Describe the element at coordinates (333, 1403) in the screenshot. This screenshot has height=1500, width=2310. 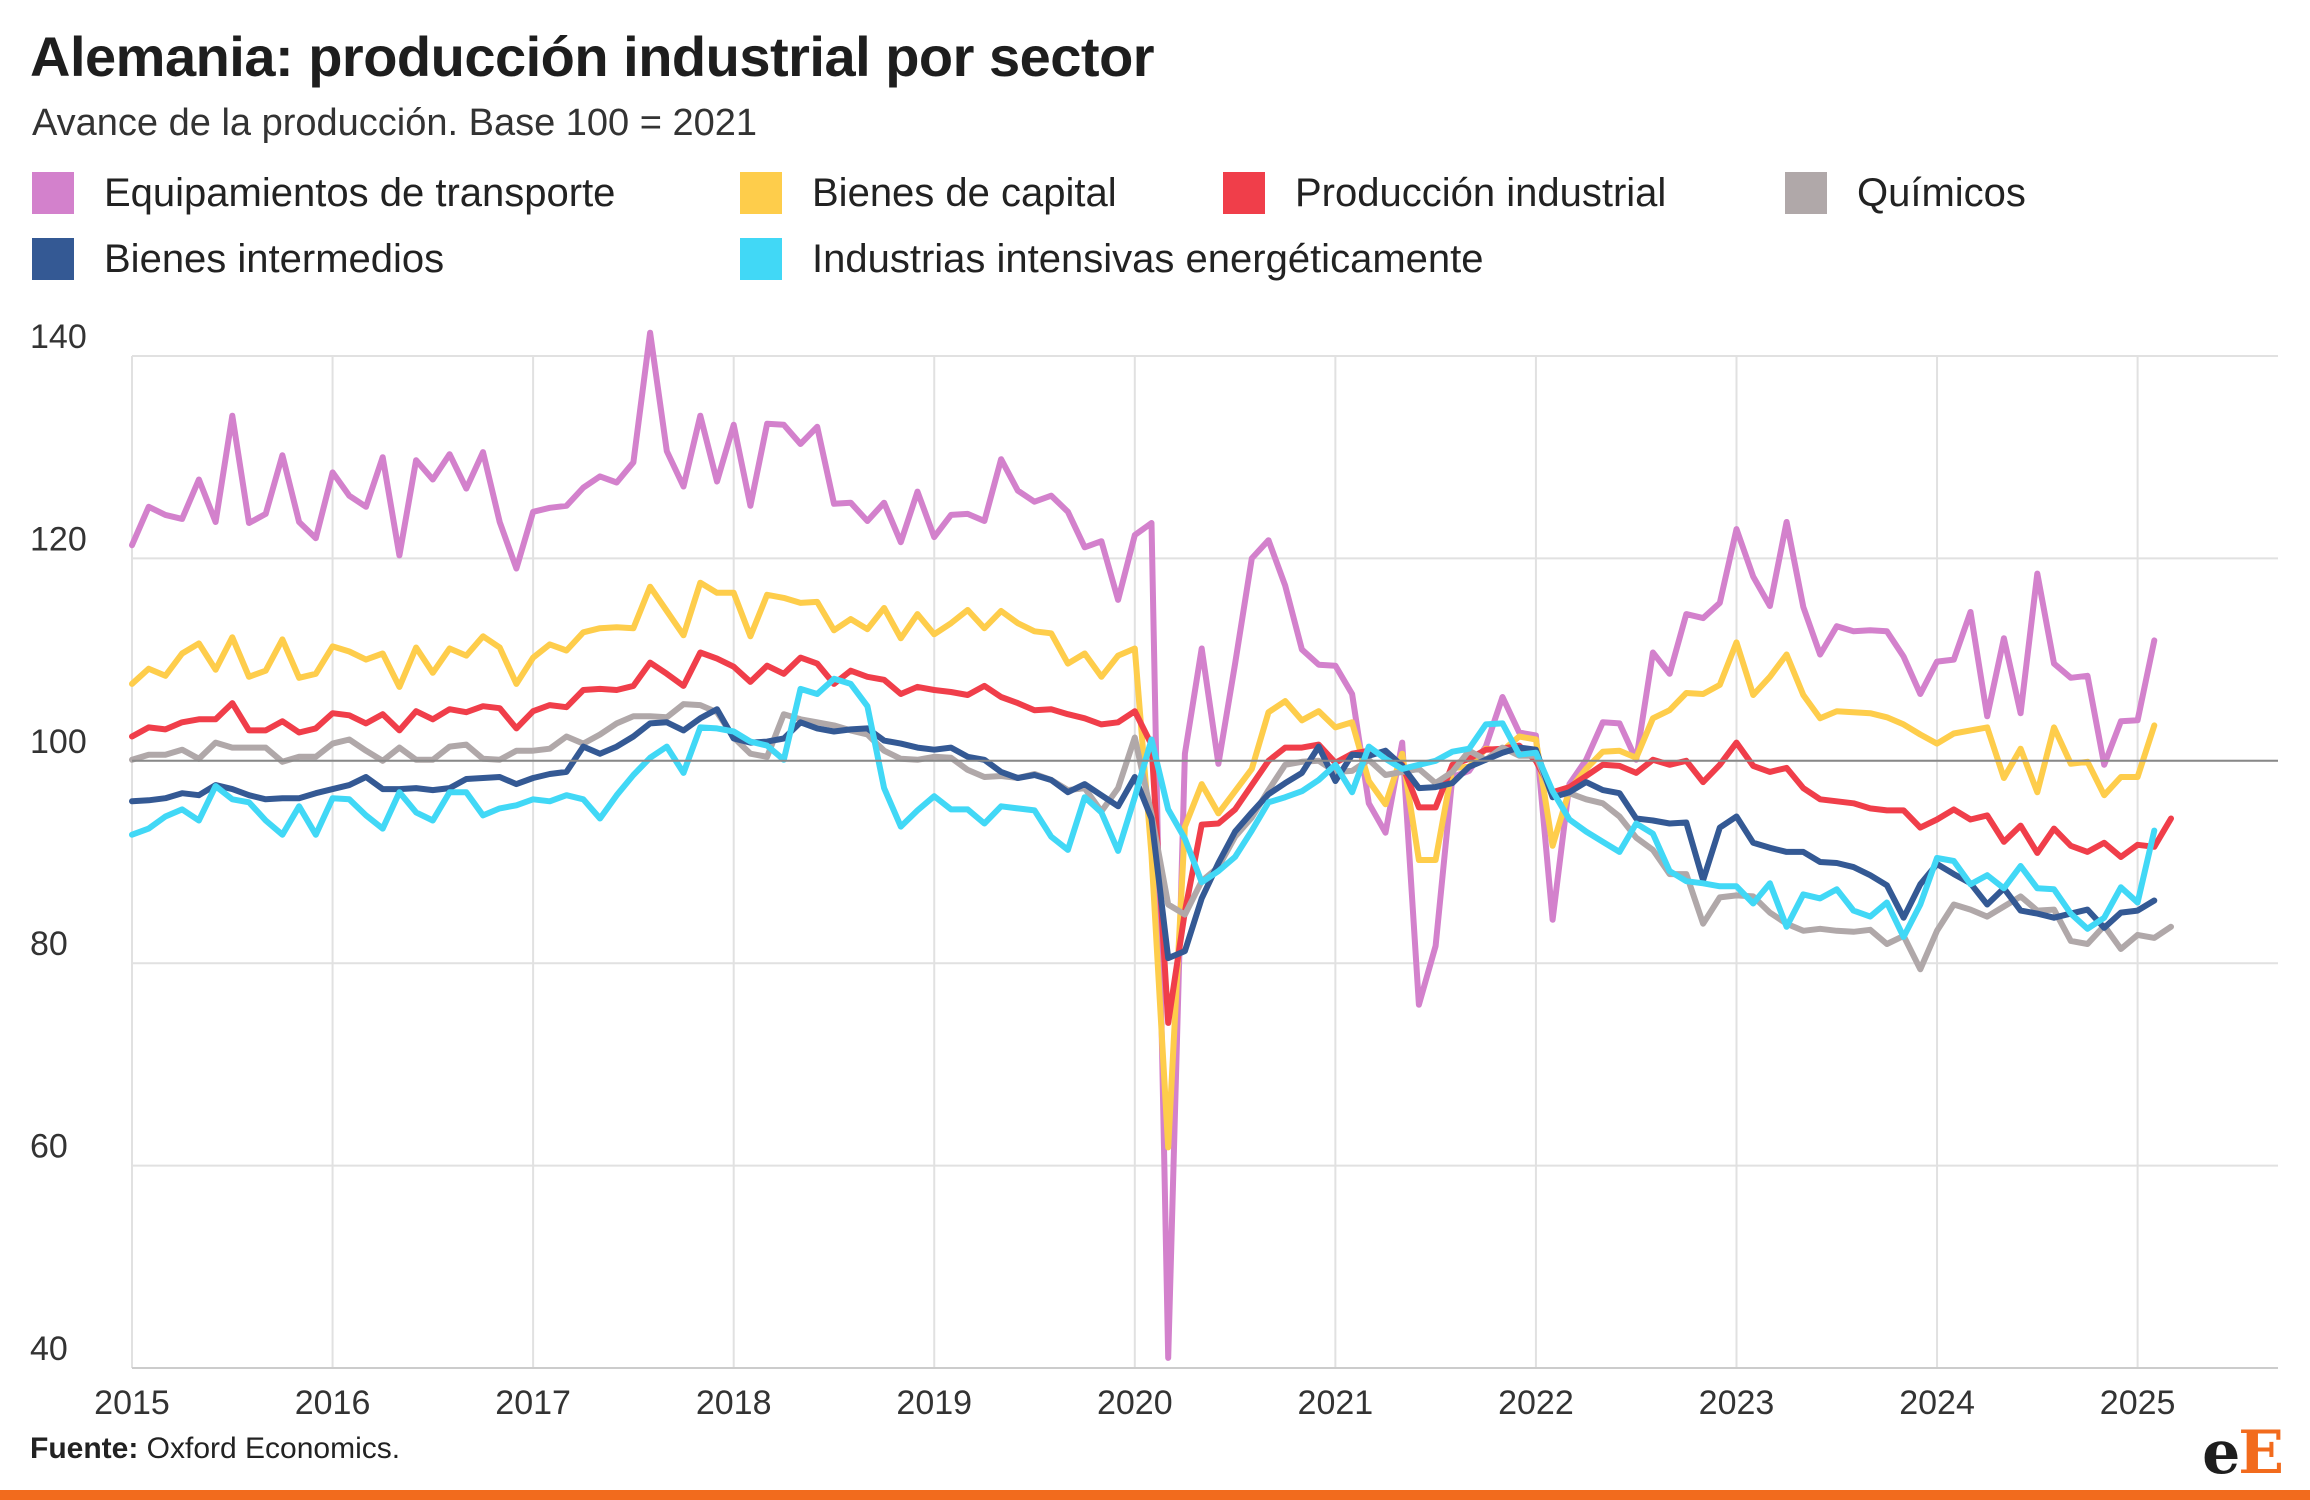
I see `x-tick-label: 2016` at that location.